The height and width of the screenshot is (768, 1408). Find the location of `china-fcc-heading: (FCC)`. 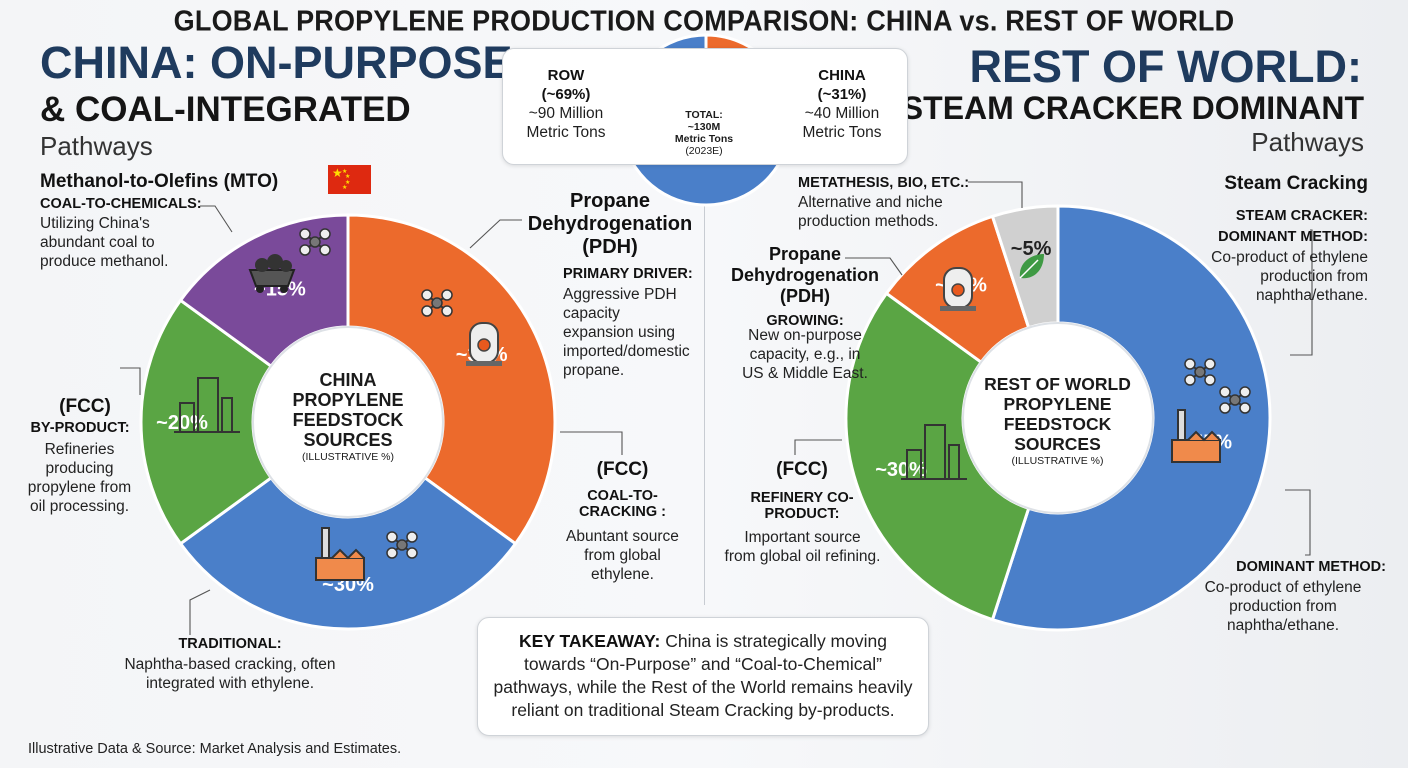

china-fcc-heading: (FCC) is located at coordinates (85, 406).